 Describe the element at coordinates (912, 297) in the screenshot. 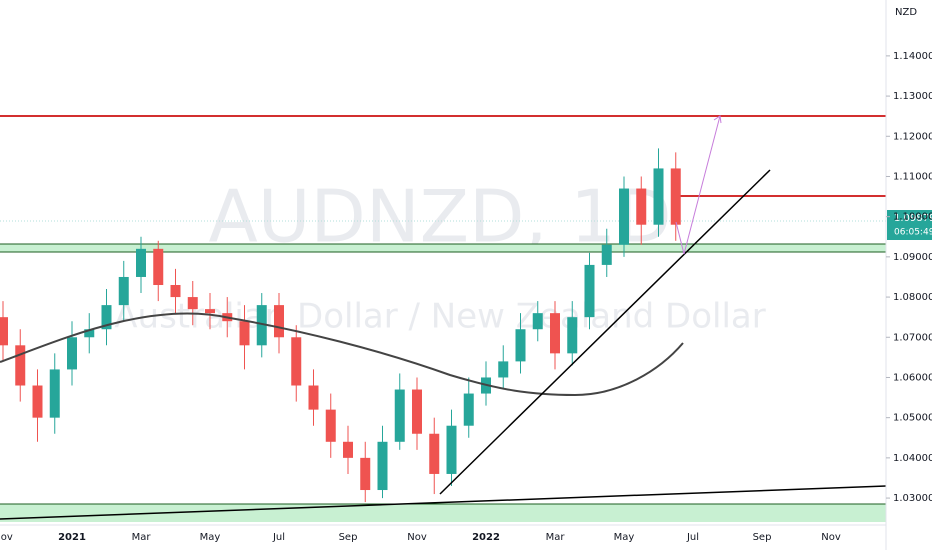

I see `y-tick-label: 1.08000` at that location.